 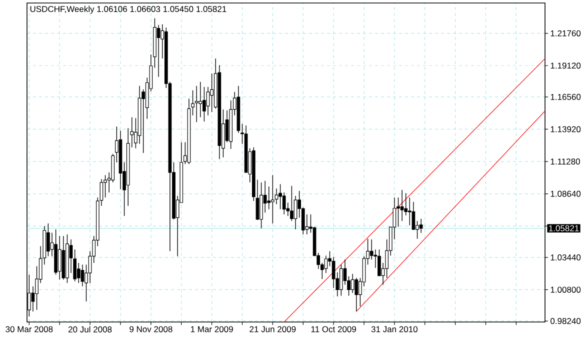 I want to click on ref-line-label: 1.05821, so click(x=564, y=228).